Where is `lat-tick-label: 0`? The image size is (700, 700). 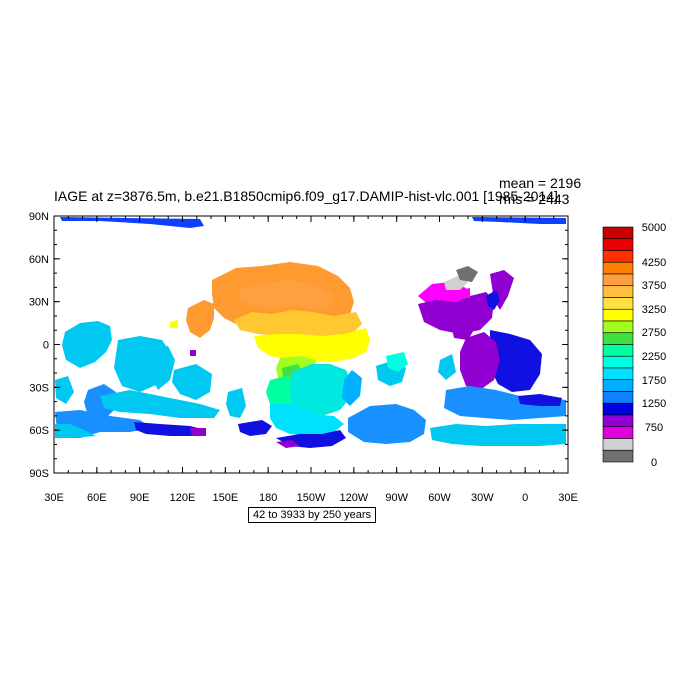
lat-tick-label: 0 is located at coordinates (46, 346).